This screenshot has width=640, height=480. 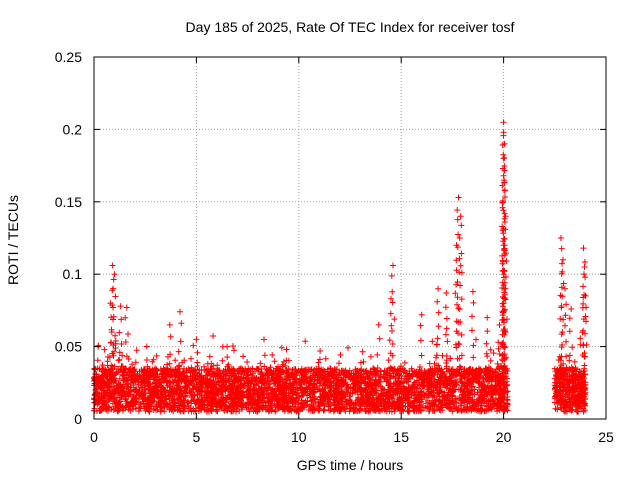 I want to click on x-tick-label: 0, so click(x=94, y=437).